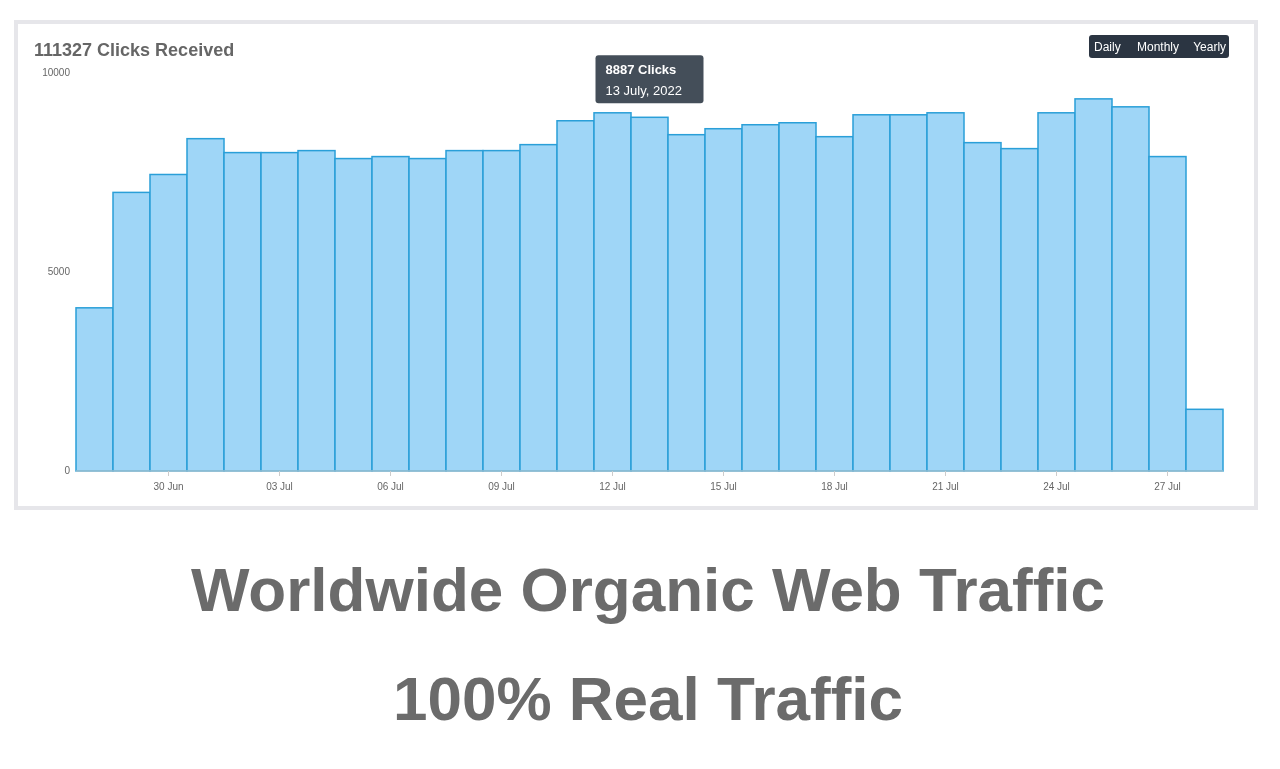  What do you see at coordinates (279, 486) in the screenshot?
I see `x-tick-label: 03 Jul` at bounding box center [279, 486].